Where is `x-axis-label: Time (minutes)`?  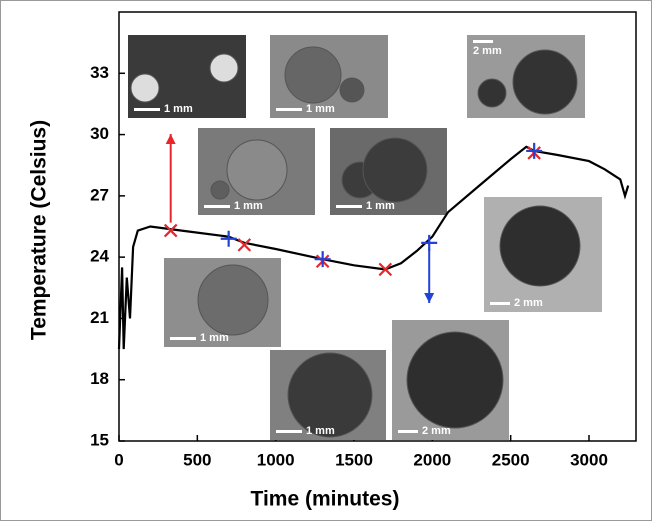
x-axis-label: Time (minutes) is located at coordinates (325, 499).